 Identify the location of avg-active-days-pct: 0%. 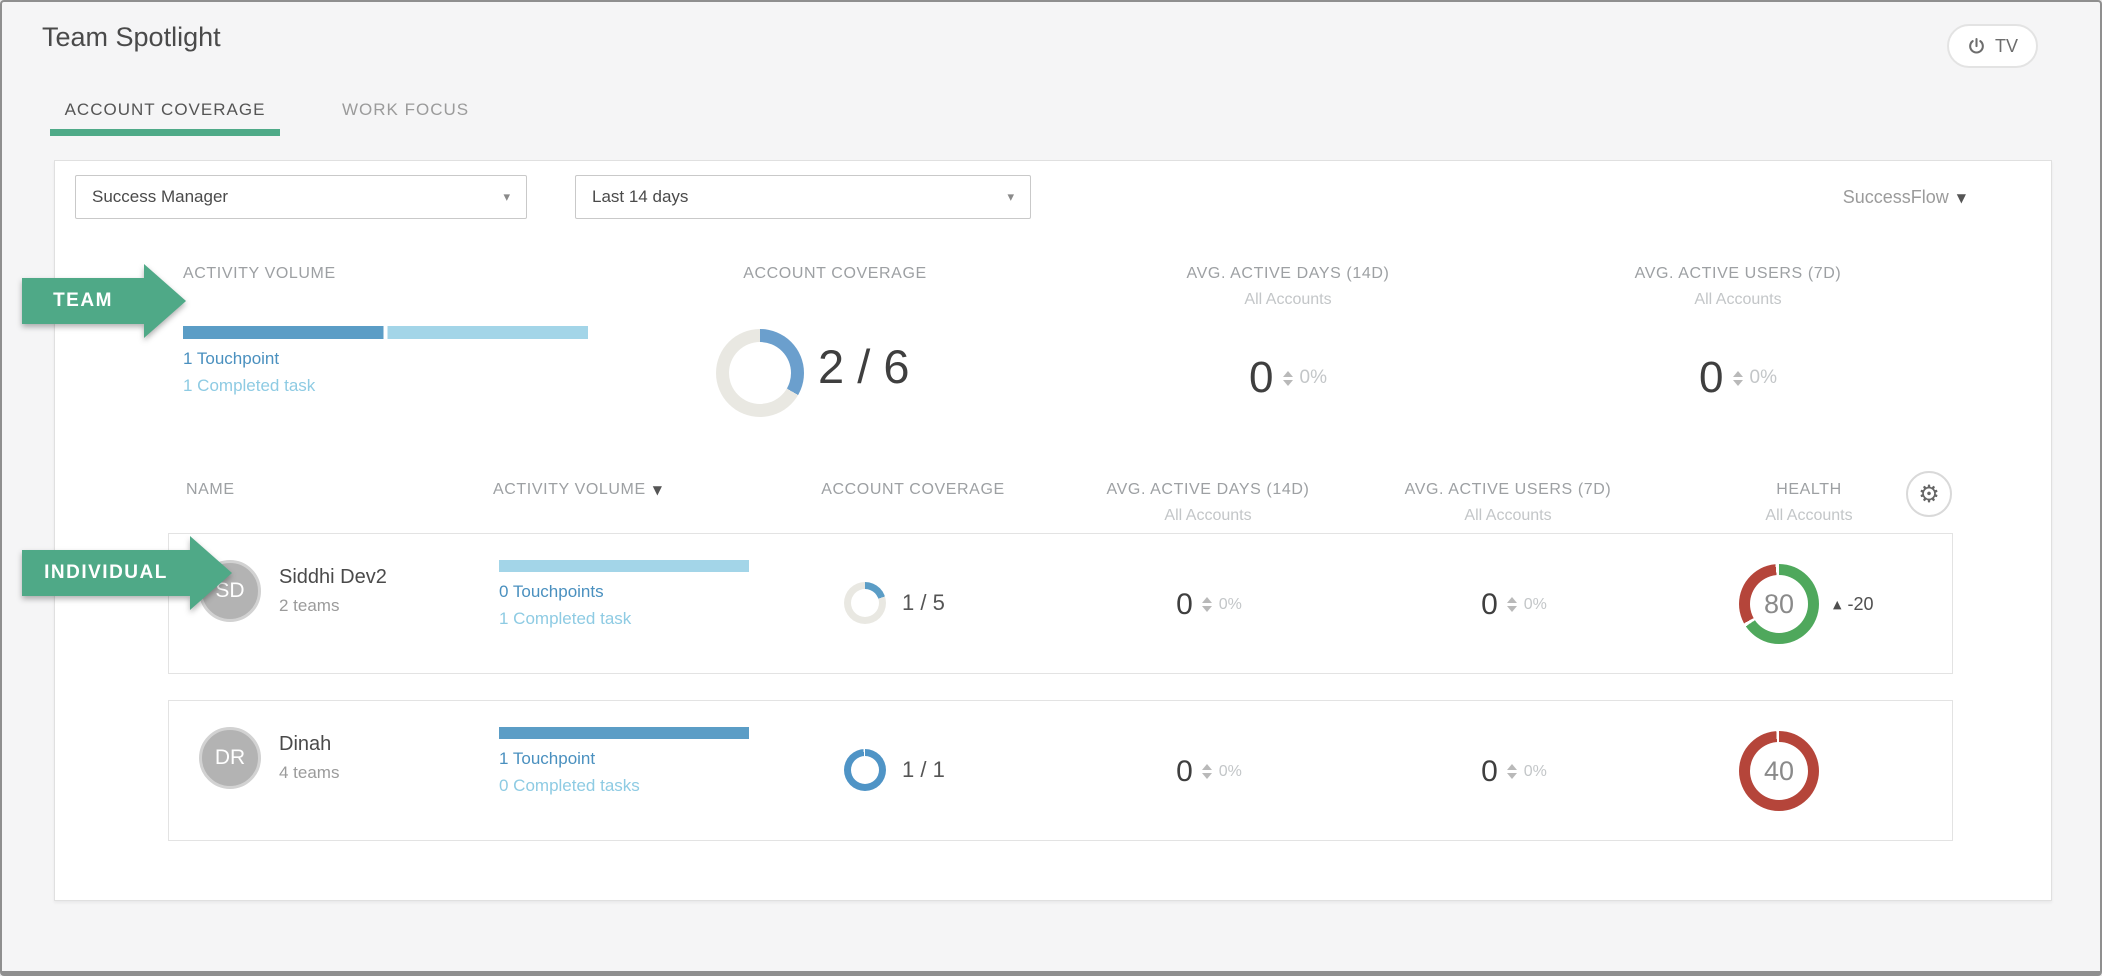
(1230, 604).